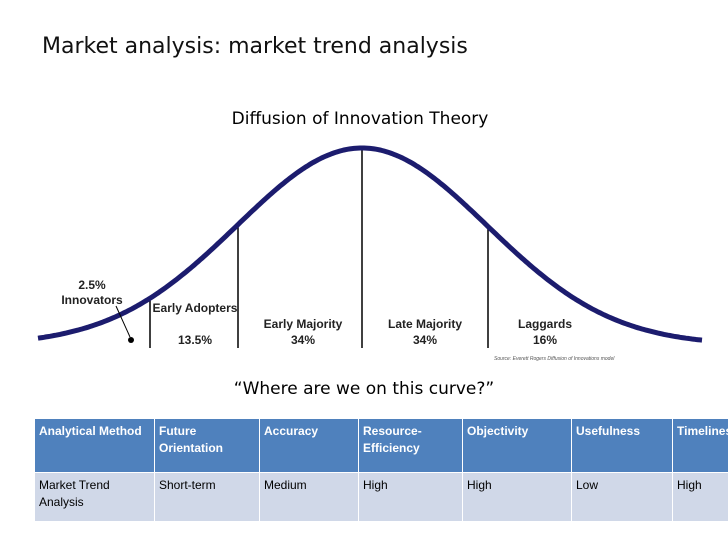  I want to click on segment-share: 2.5%, so click(92, 285).